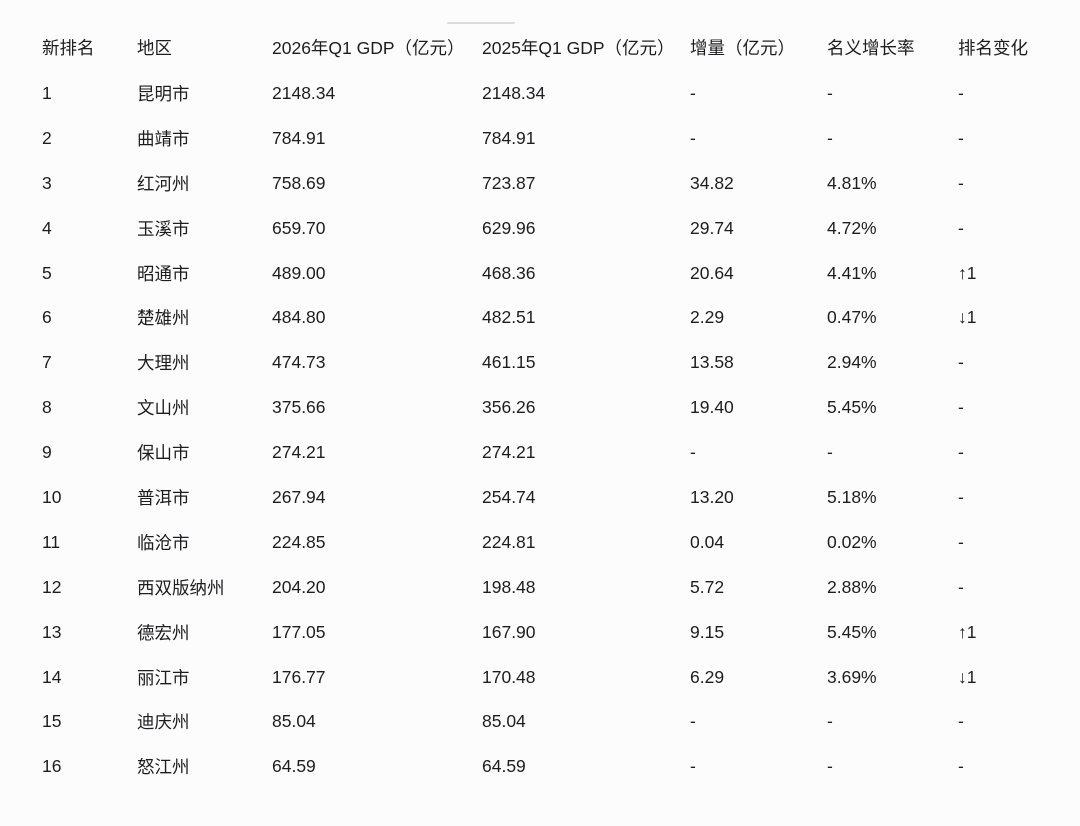  What do you see at coordinates (304, 92) in the screenshot?
I see `cell-gdp-2026-q1: 2148.34` at bounding box center [304, 92].